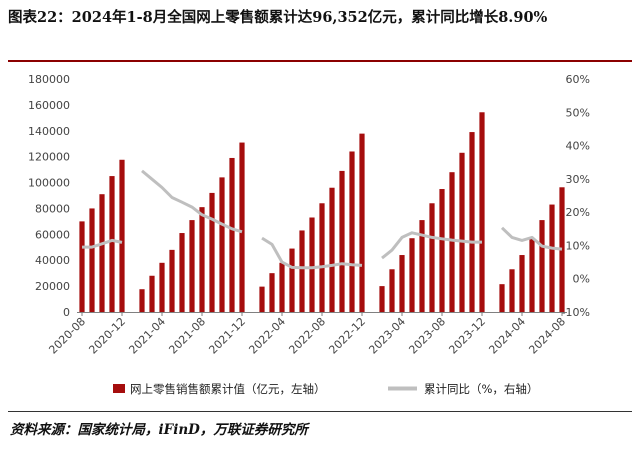 The height and width of the screenshot is (451, 640). Describe the element at coordinates (576, 312) in the screenshot. I see `right-axis-tick-label: -10%` at that location.